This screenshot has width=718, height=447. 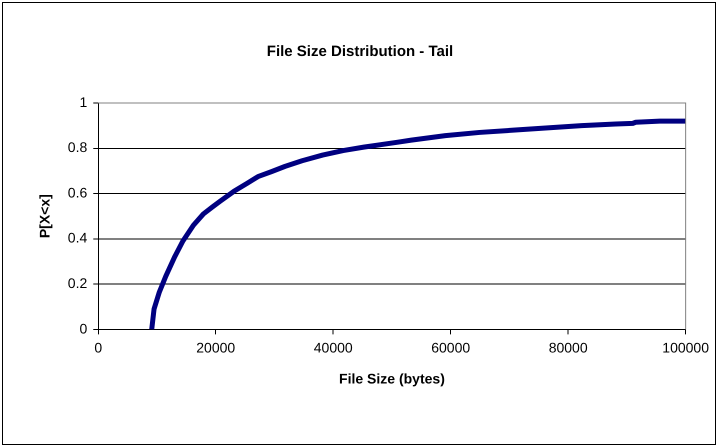 I want to click on x-tick-label: 20000, so click(x=216, y=348).